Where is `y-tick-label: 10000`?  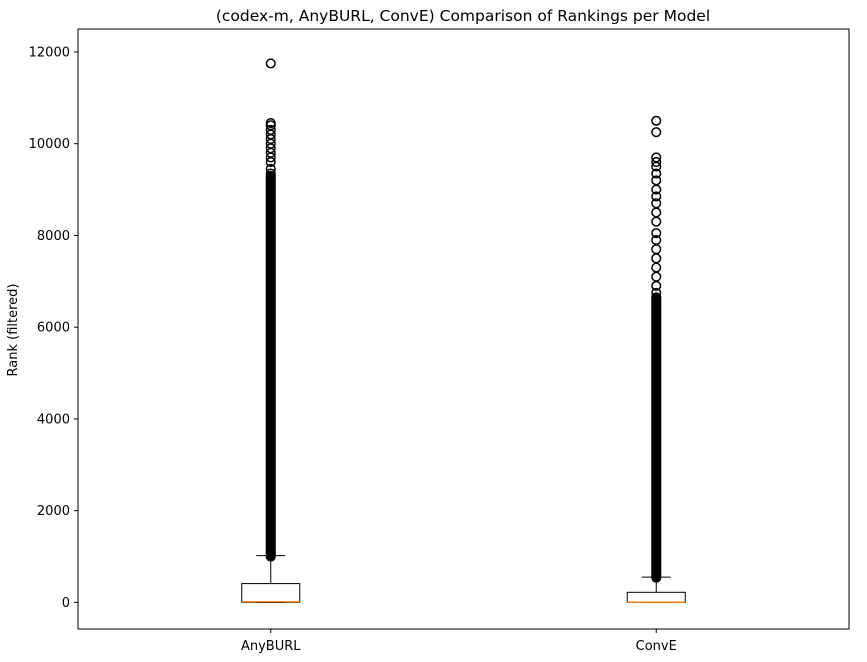
y-tick-label: 10000 is located at coordinates (49, 144).